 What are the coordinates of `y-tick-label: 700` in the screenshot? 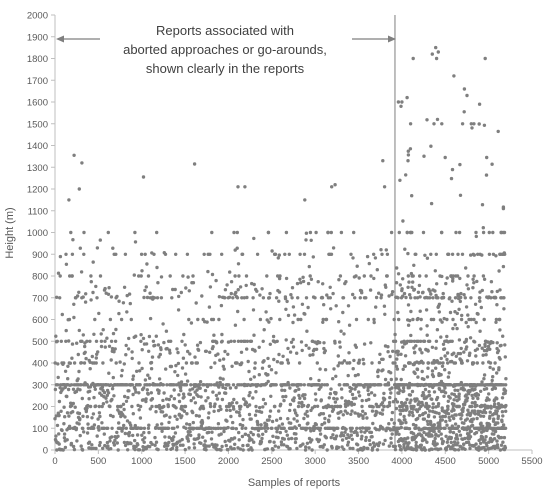 It's located at (40, 298).